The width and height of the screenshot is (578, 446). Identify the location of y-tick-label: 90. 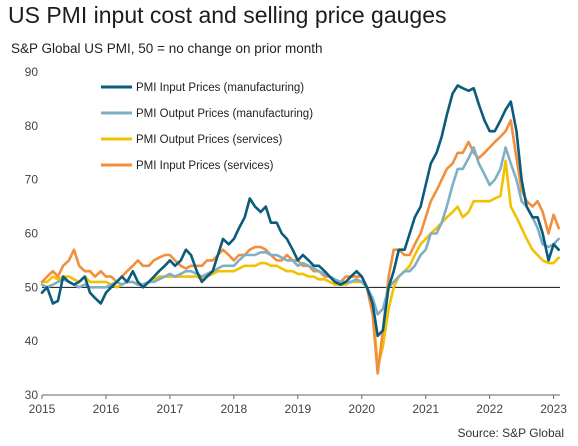
(32, 72).